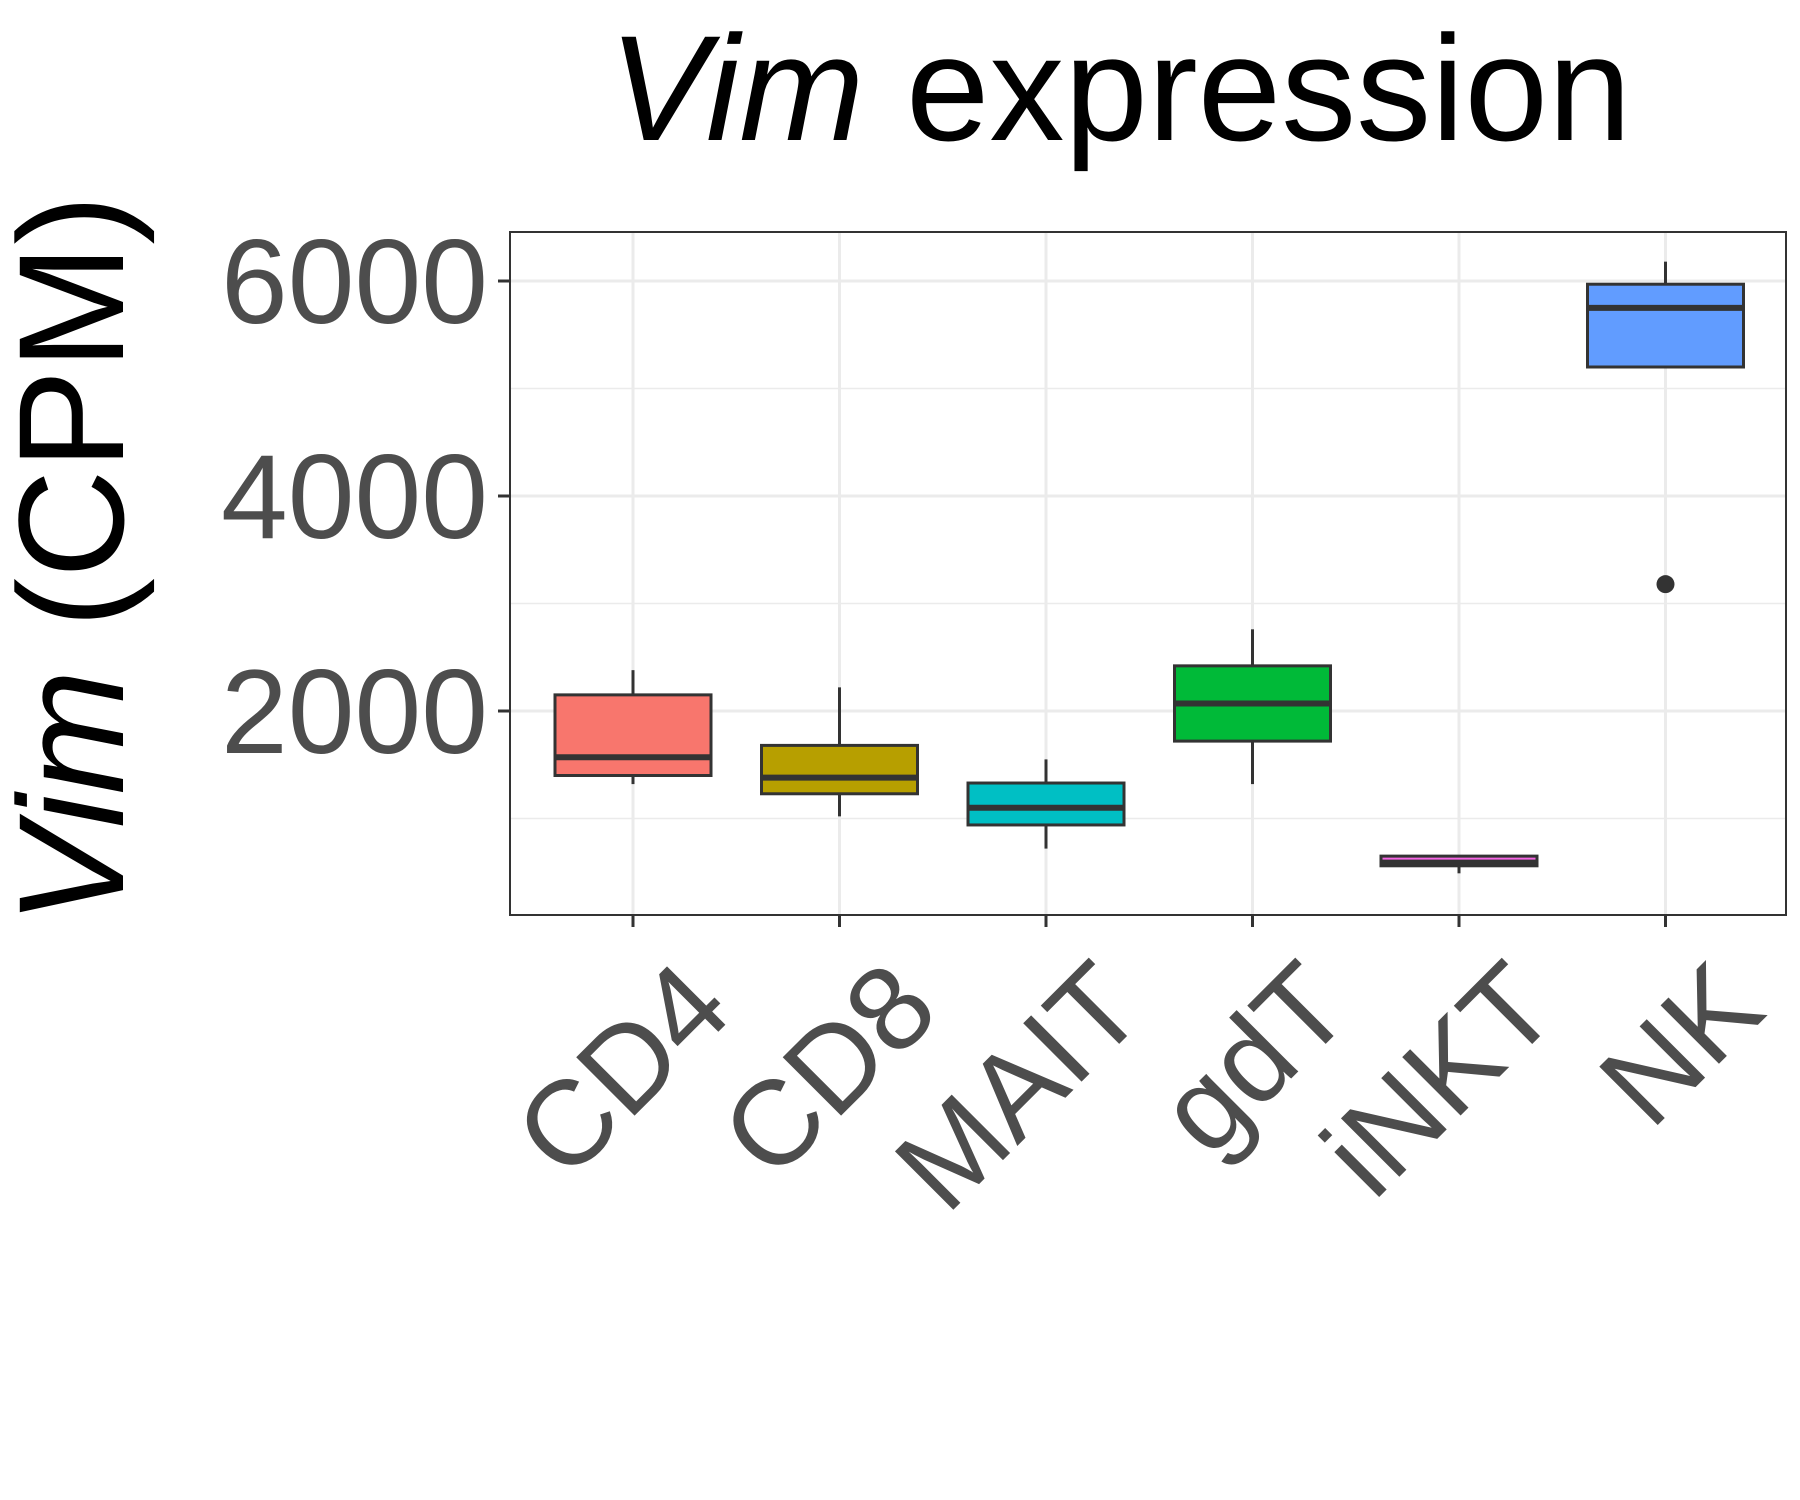 The image size is (1800, 1500). What do you see at coordinates (1252, 707) in the screenshot?
I see `box-gdt` at bounding box center [1252, 707].